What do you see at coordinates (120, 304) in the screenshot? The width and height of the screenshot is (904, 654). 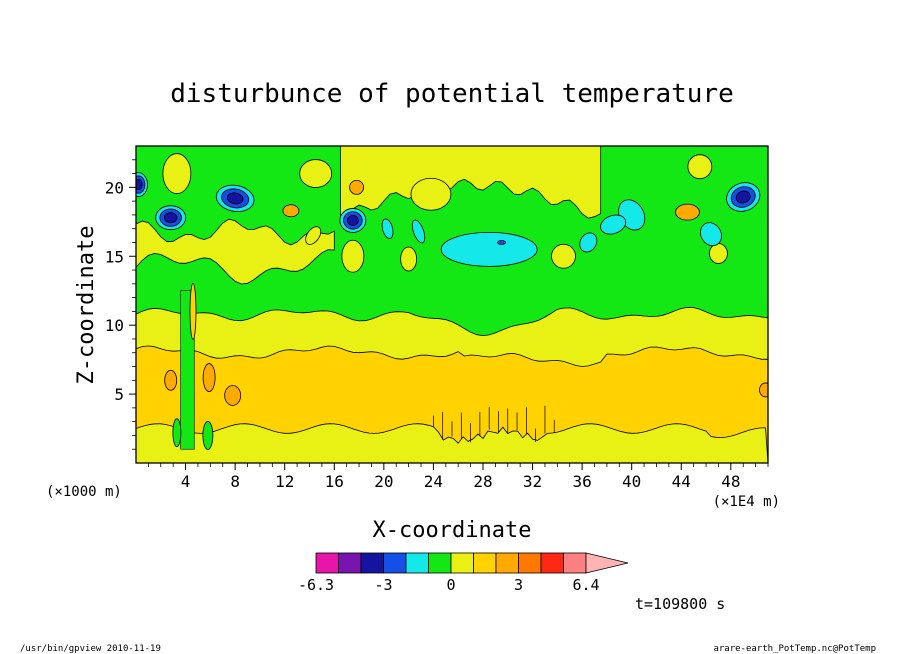 I see `y-axis: 5 10 15 20` at bounding box center [120, 304].